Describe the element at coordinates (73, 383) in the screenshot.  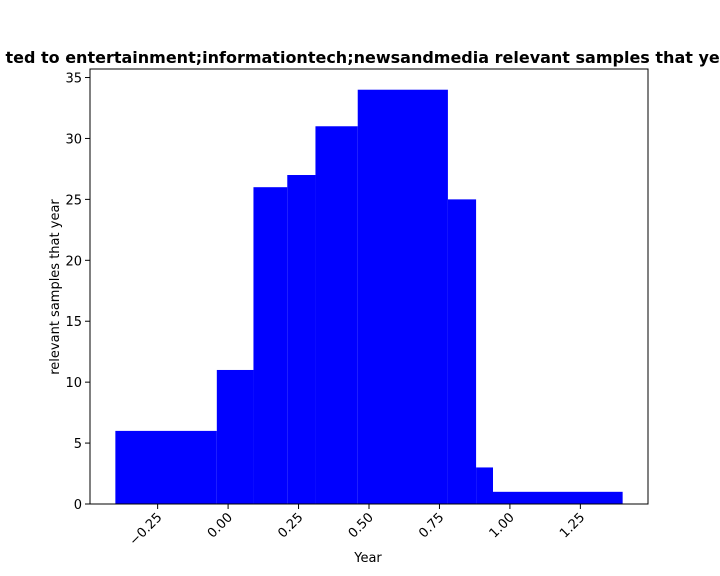
I see `y-tick-label: 10` at that location.